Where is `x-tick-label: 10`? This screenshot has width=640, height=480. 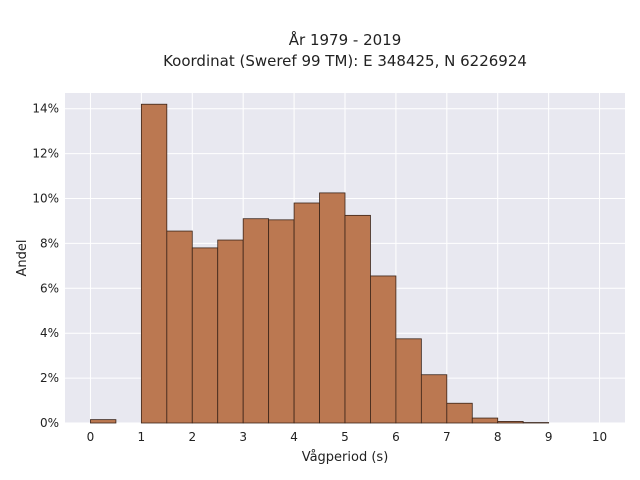 x-tick-label: 10 is located at coordinates (599, 437).